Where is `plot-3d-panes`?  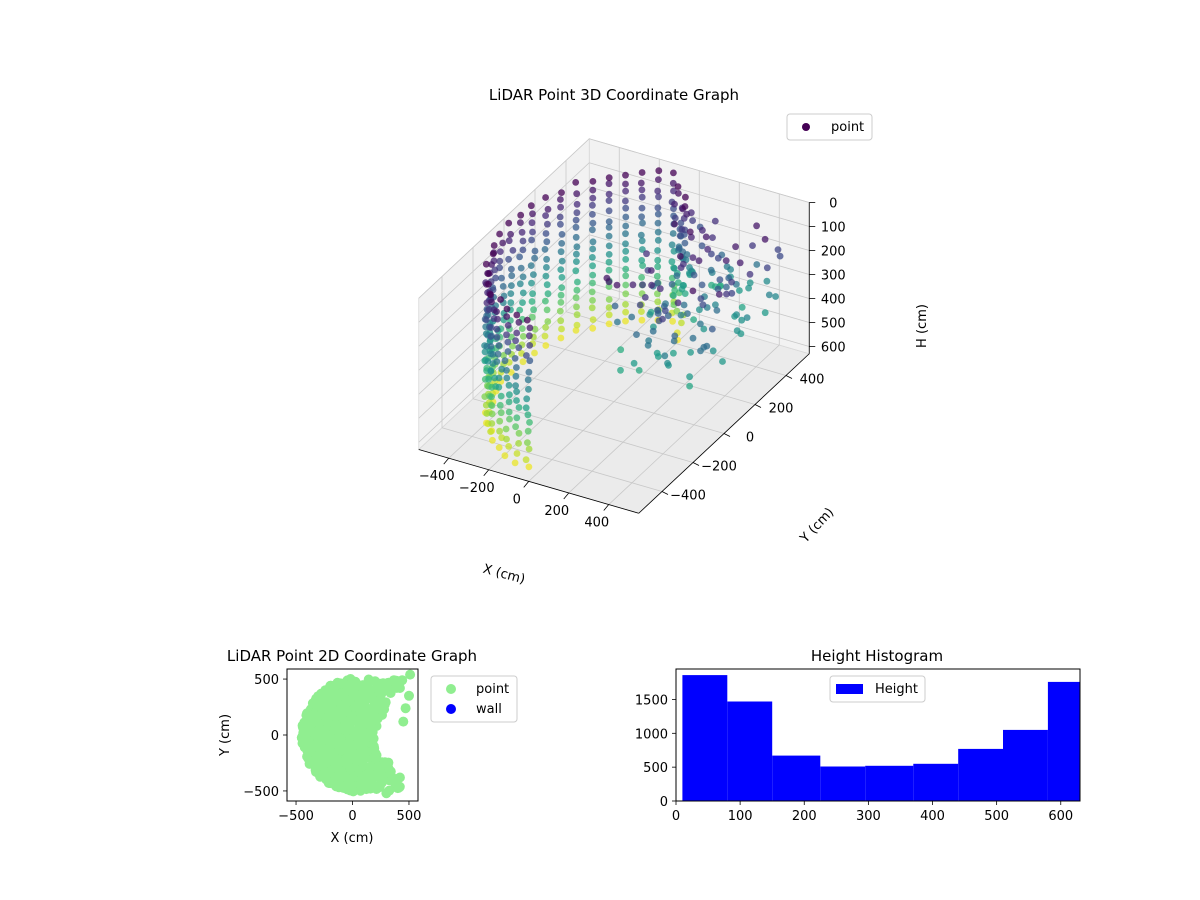 plot-3d-panes is located at coordinates (614, 325).